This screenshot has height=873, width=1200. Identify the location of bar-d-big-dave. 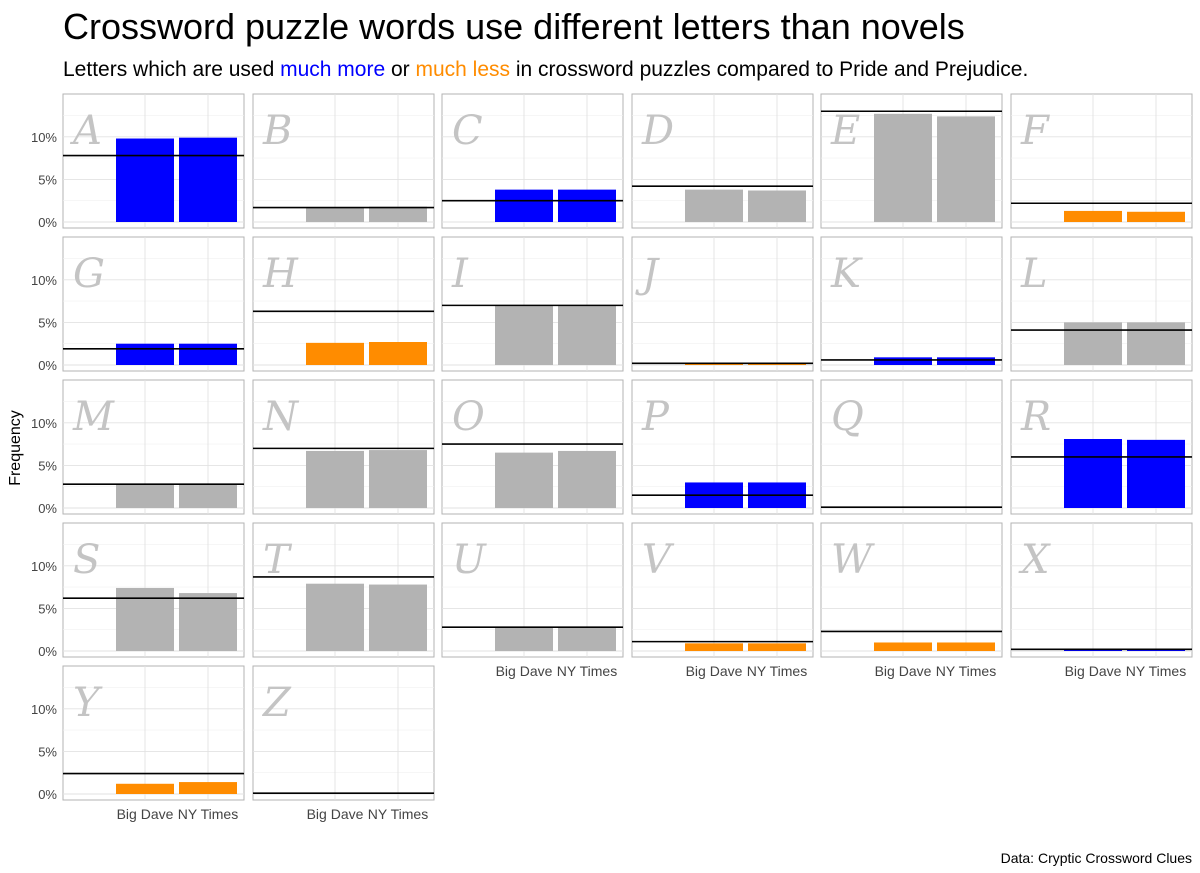
(714, 205).